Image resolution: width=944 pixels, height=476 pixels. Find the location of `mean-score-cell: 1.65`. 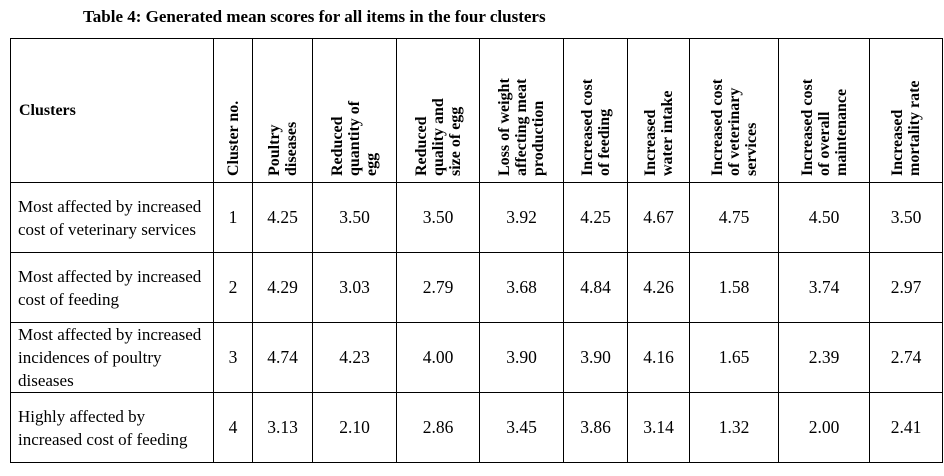

mean-score-cell: 1.65 is located at coordinates (734, 357).